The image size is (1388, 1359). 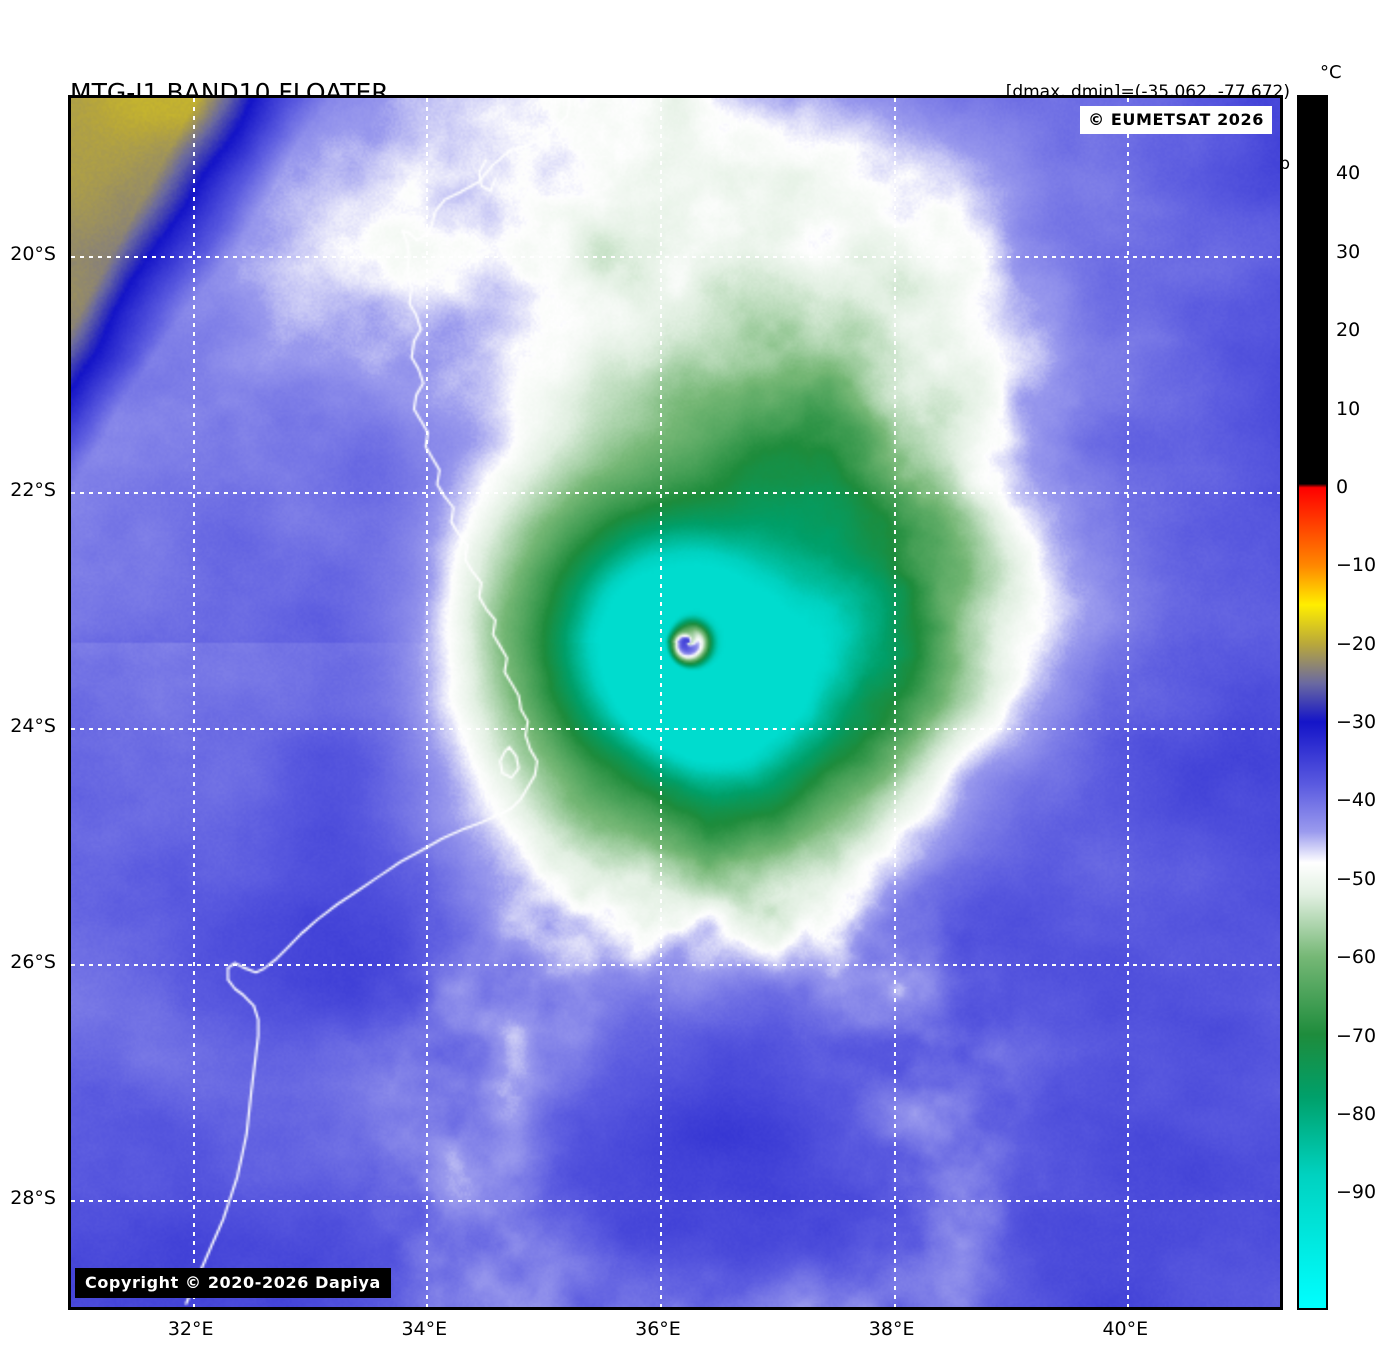 I want to click on colorbar-tick-label: 20, so click(x=1348, y=330).